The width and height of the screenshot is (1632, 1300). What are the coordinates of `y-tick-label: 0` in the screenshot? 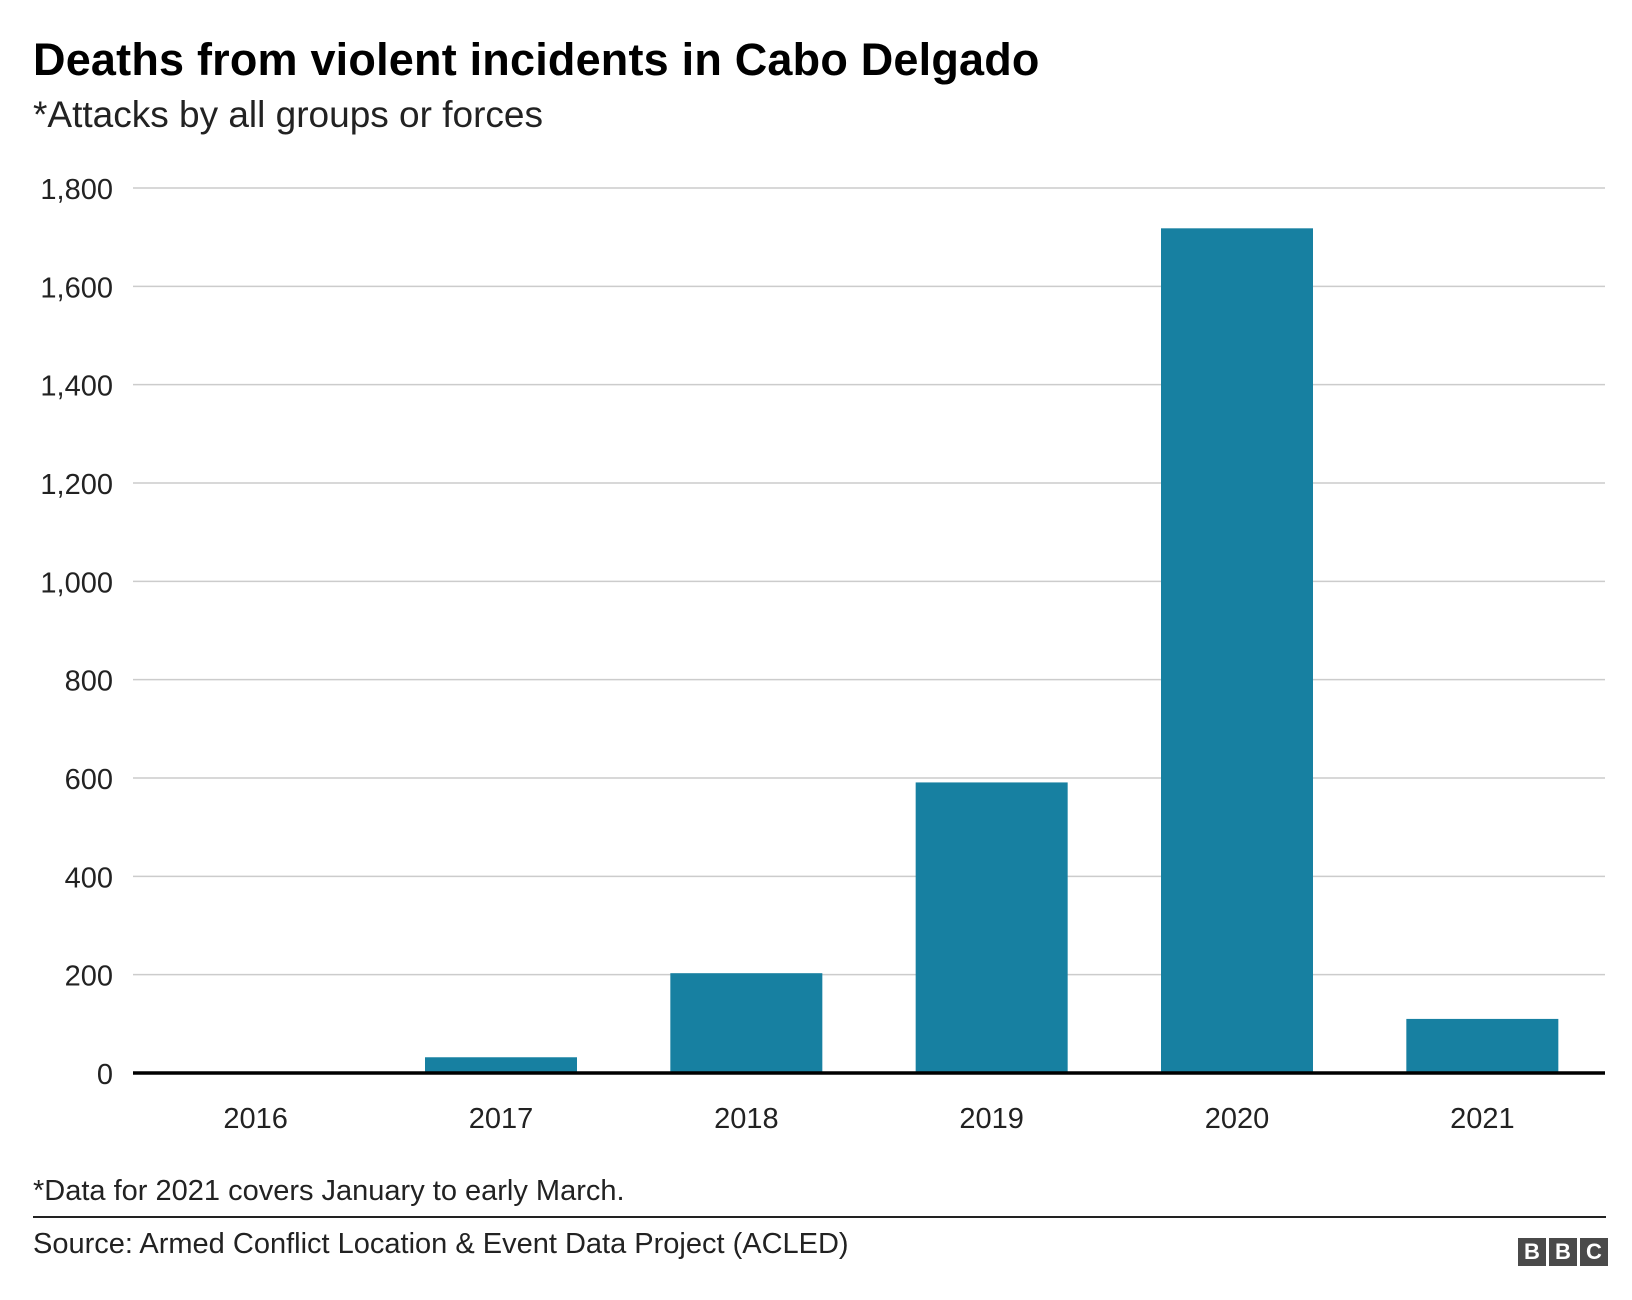 It's located at (105, 1075).